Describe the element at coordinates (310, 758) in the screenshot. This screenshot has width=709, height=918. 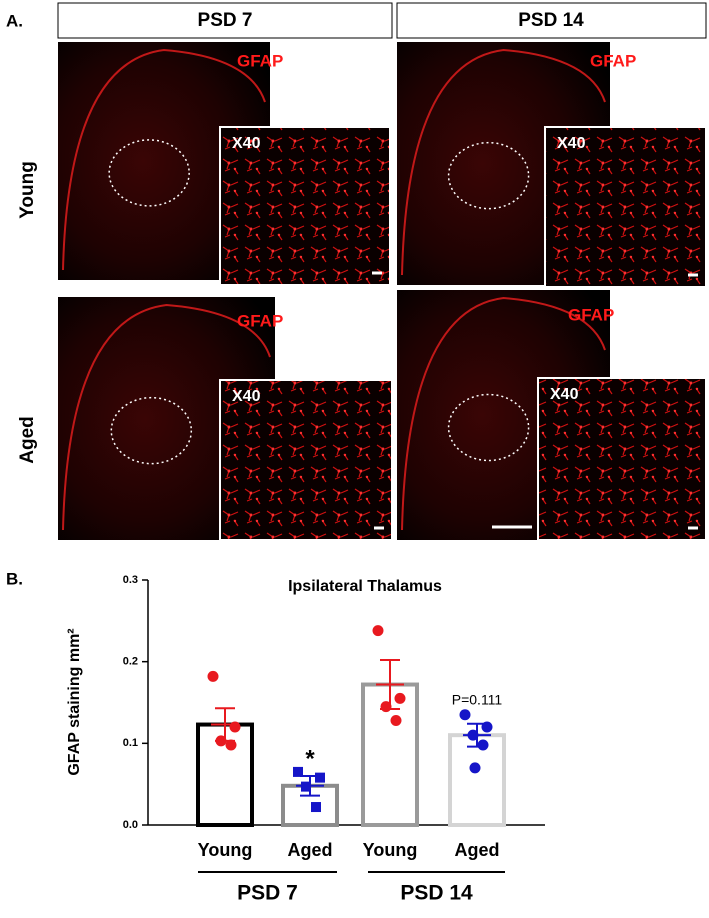
I see `significance-label: *` at that location.